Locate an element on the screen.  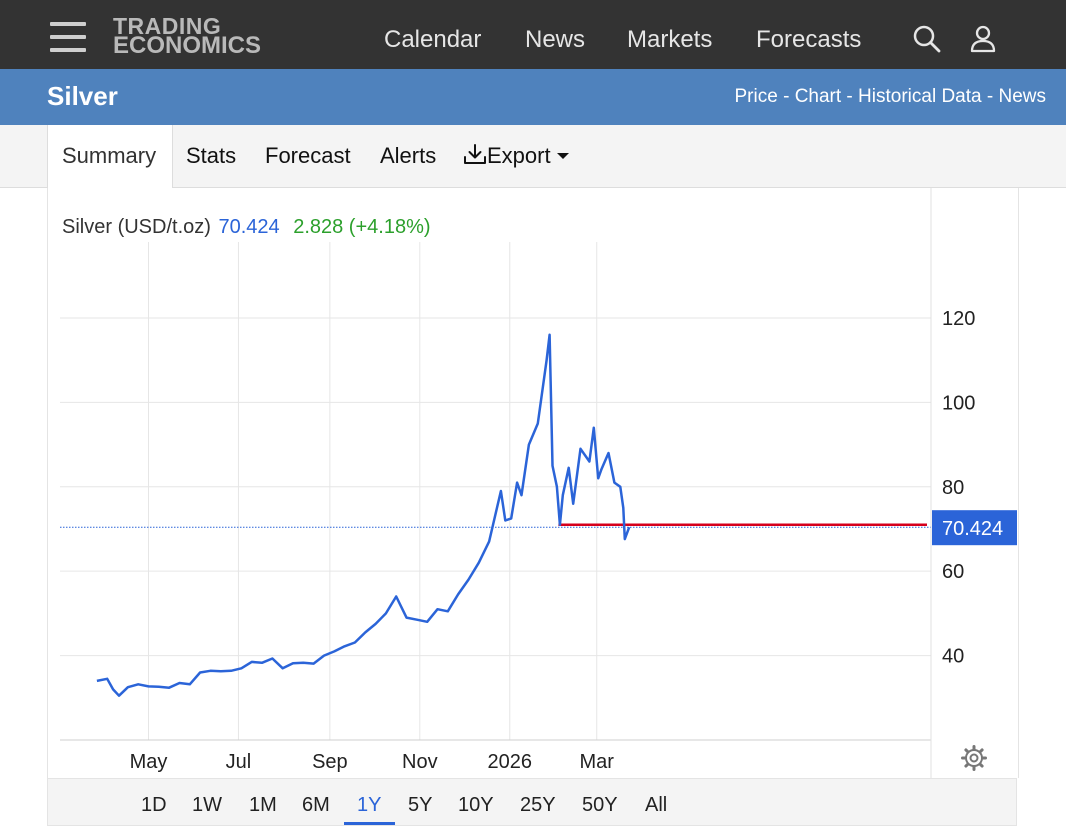
title-bar is located at coordinates (533, 97).